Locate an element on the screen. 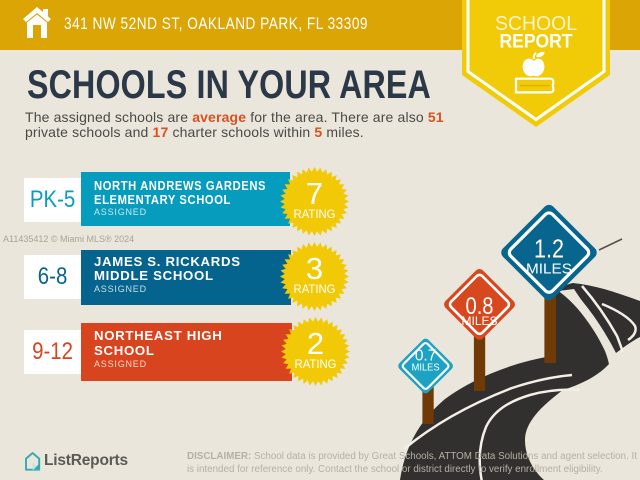  svg-text: REPORT is located at coordinates (536, 42).